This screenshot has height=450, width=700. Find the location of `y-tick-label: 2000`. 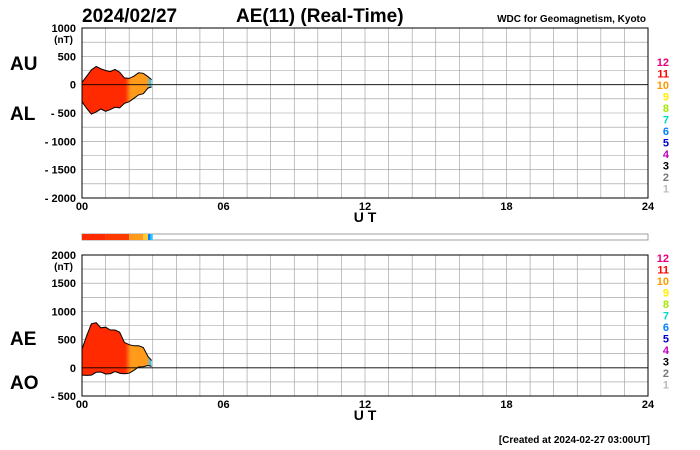

y-tick-label: 2000 is located at coordinates (64, 256).